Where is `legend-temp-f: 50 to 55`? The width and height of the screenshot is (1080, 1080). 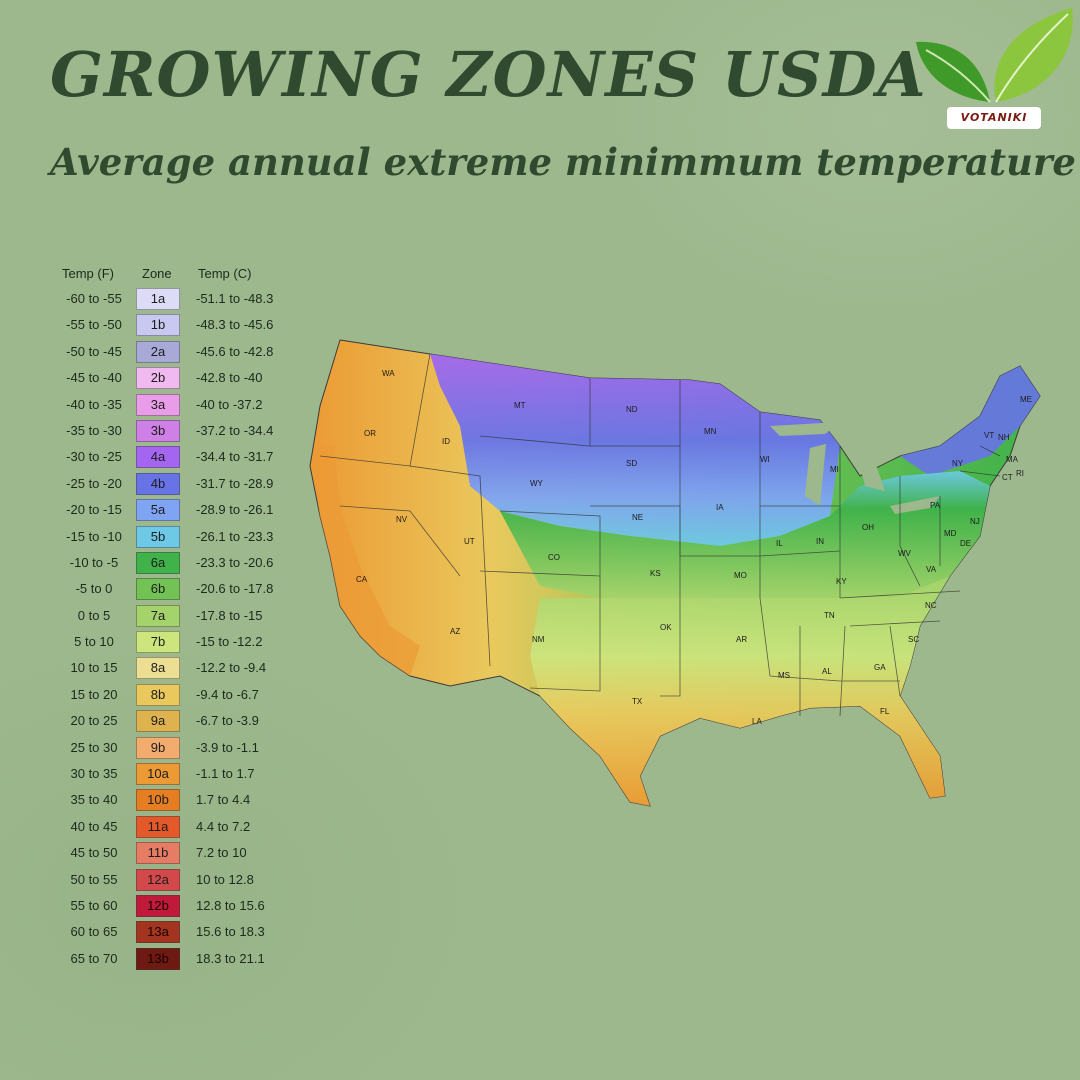
legend-temp-f: 50 to 55 is located at coordinates (94, 879).